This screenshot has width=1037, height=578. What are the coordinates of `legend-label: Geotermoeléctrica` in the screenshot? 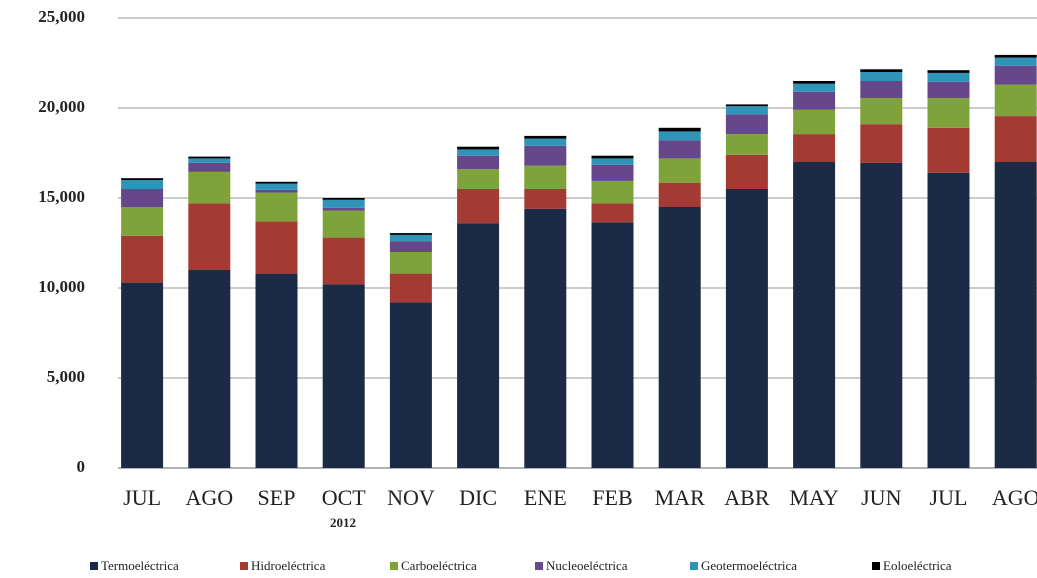 It's located at (749, 565).